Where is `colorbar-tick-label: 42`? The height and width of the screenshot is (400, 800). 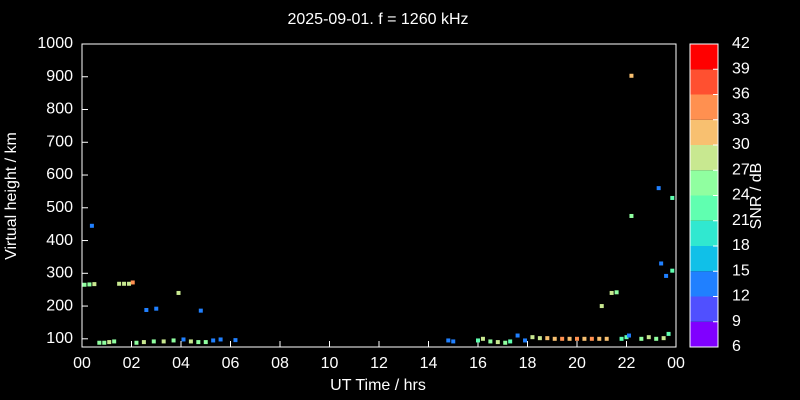 colorbar-tick-label: 42 is located at coordinates (741, 43).